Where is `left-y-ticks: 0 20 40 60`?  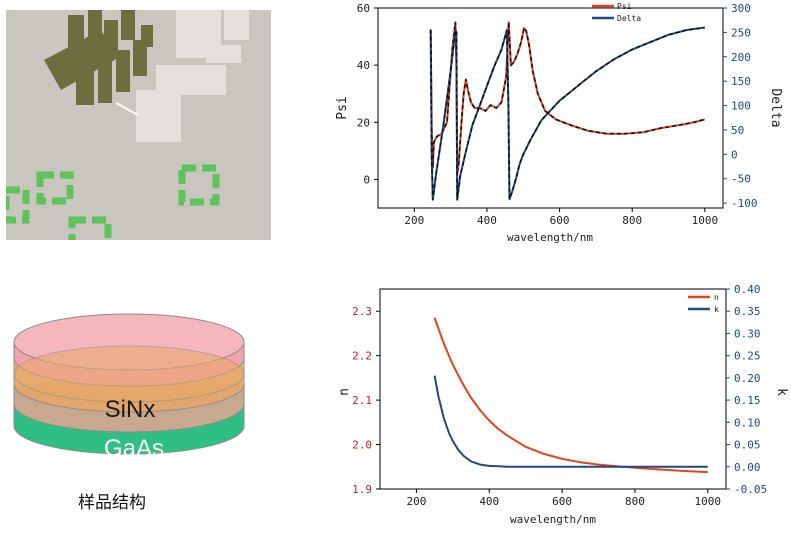
left-y-ticks: 0 20 40 60 is located at coordinates (367, 94).